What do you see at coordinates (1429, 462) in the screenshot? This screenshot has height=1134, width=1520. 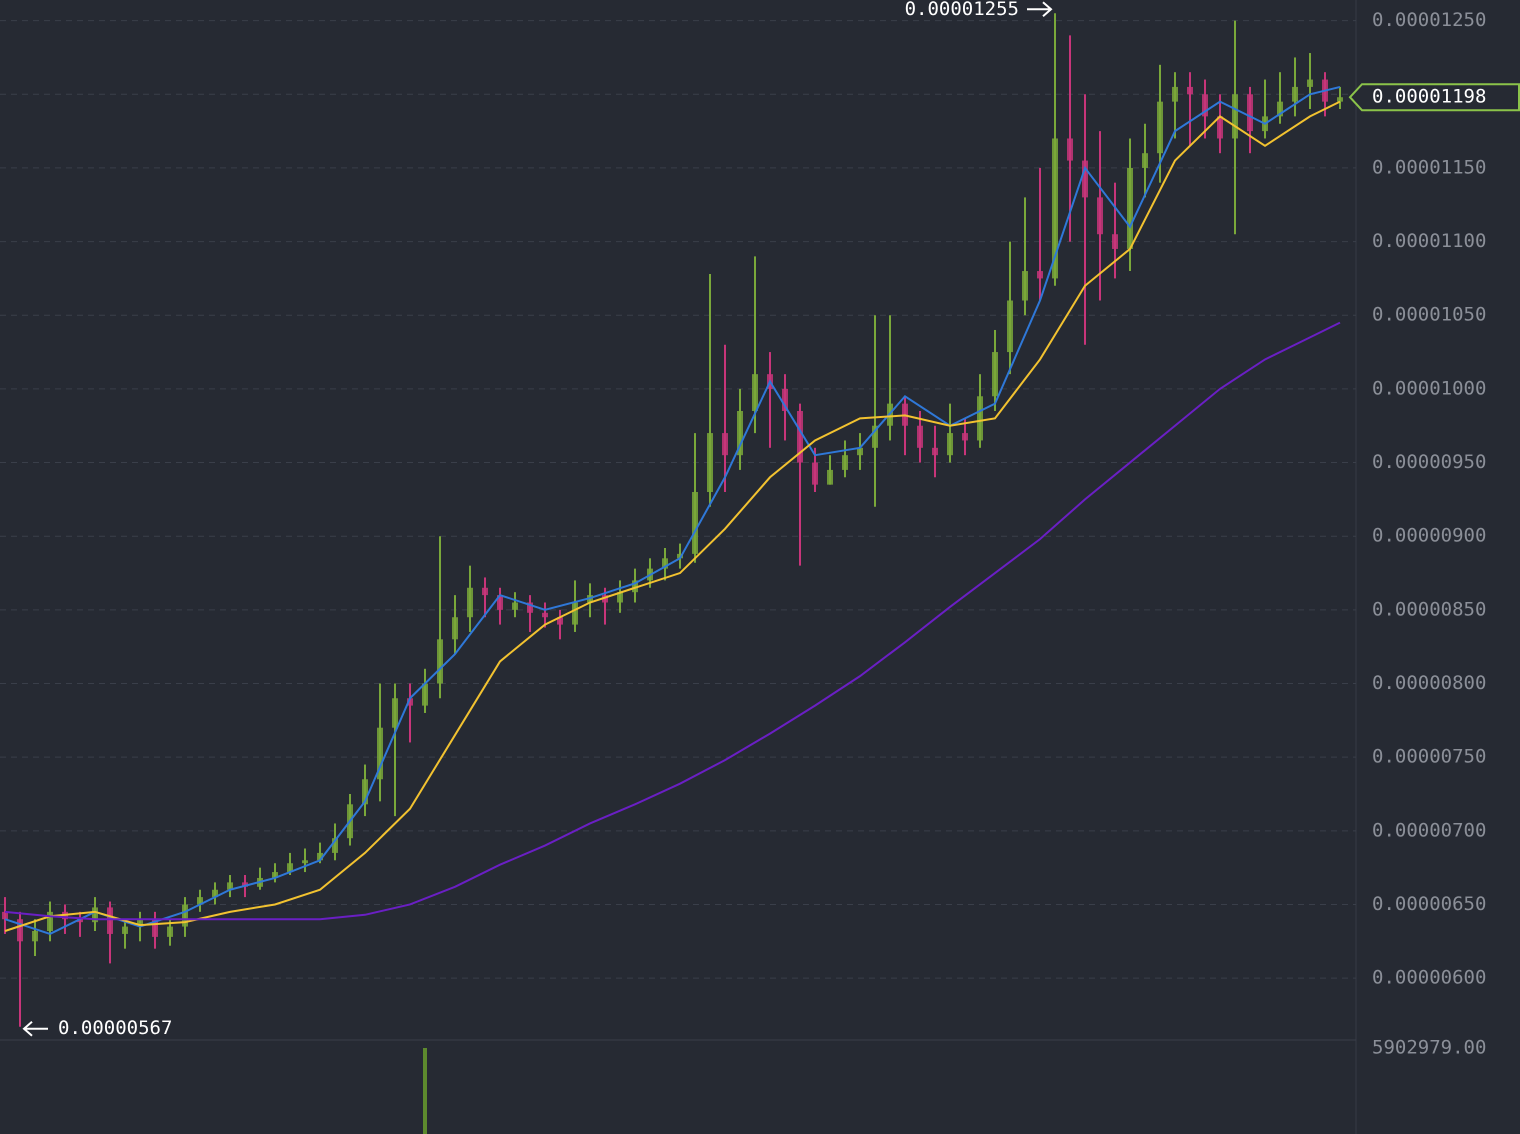 I see `y-tick-label: 0.00000950` at bounding box center [1429, 462].